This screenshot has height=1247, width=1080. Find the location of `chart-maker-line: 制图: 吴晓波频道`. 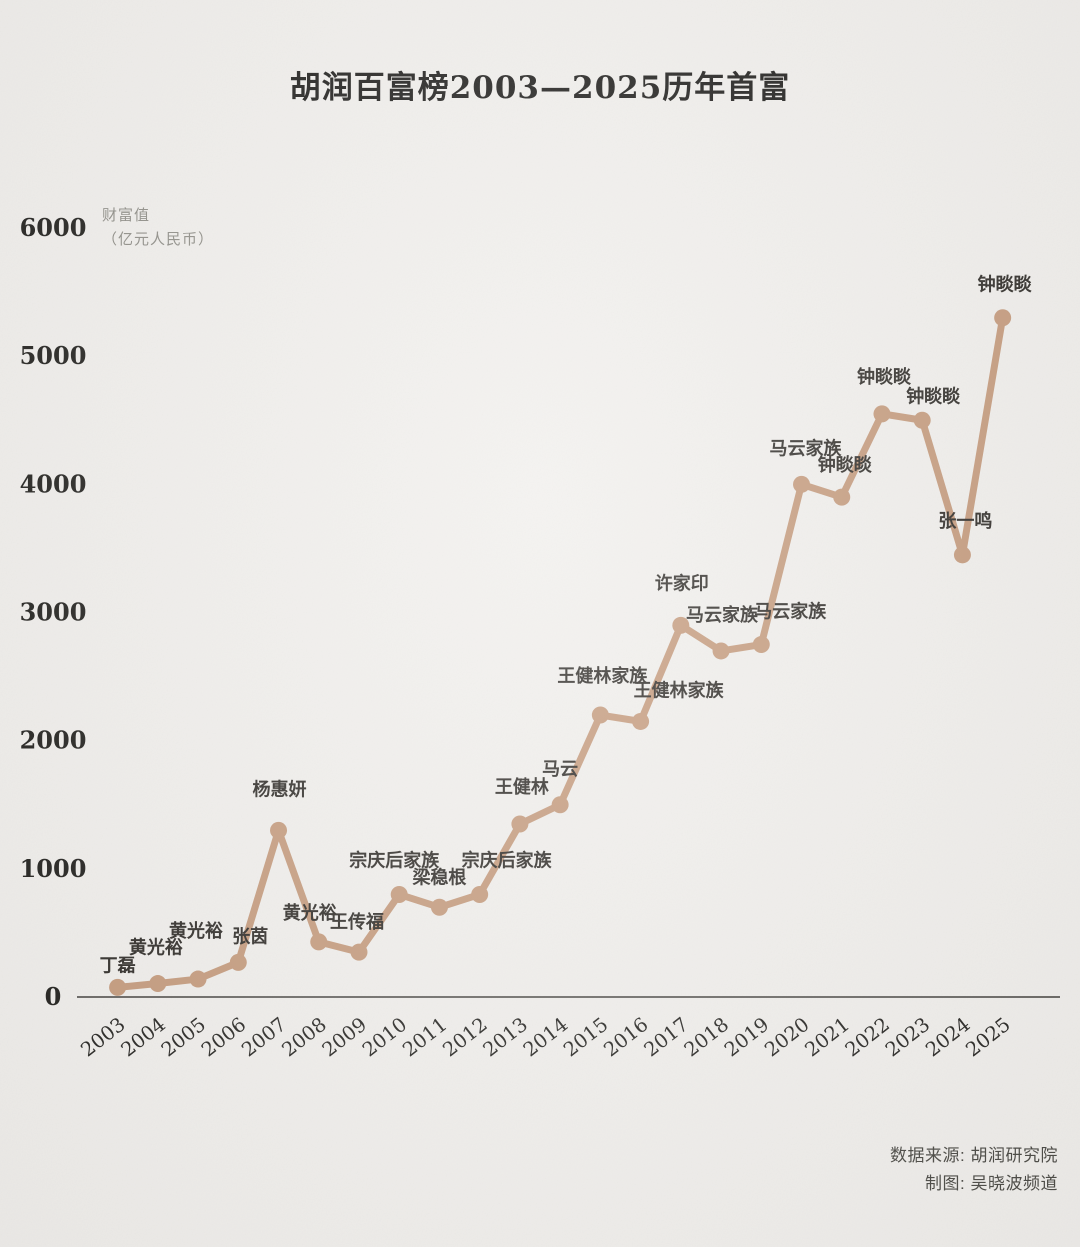

chart-maker-line: 制图: 吴晓波频道 is located at coordinates (991, 1183).